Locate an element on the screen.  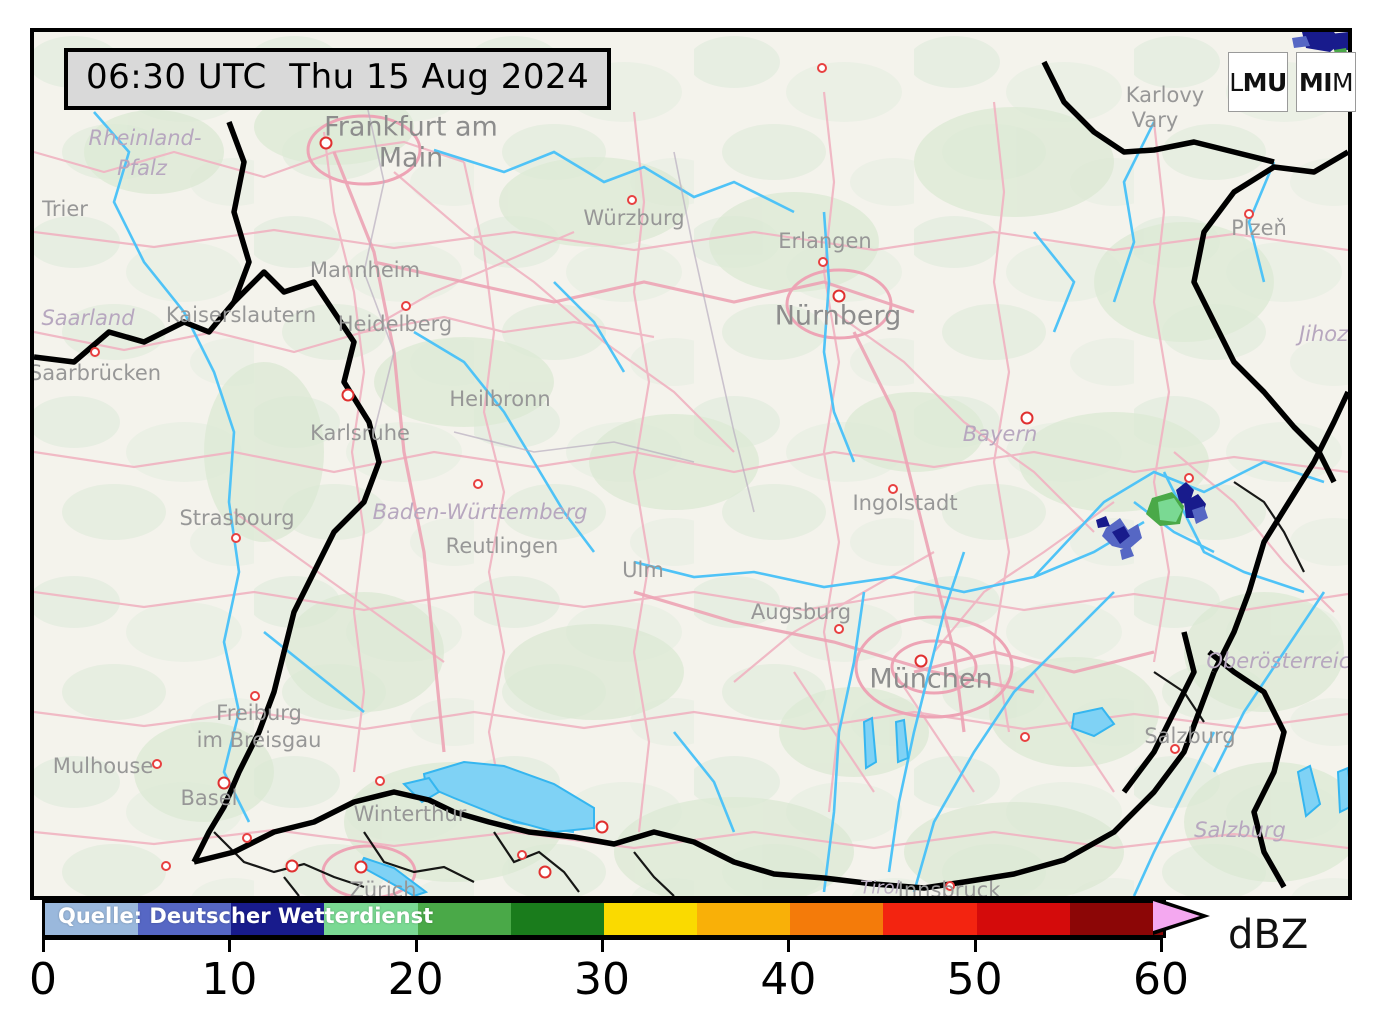
lmu-logo-bold: MU is located at coordinates (1265, 82).